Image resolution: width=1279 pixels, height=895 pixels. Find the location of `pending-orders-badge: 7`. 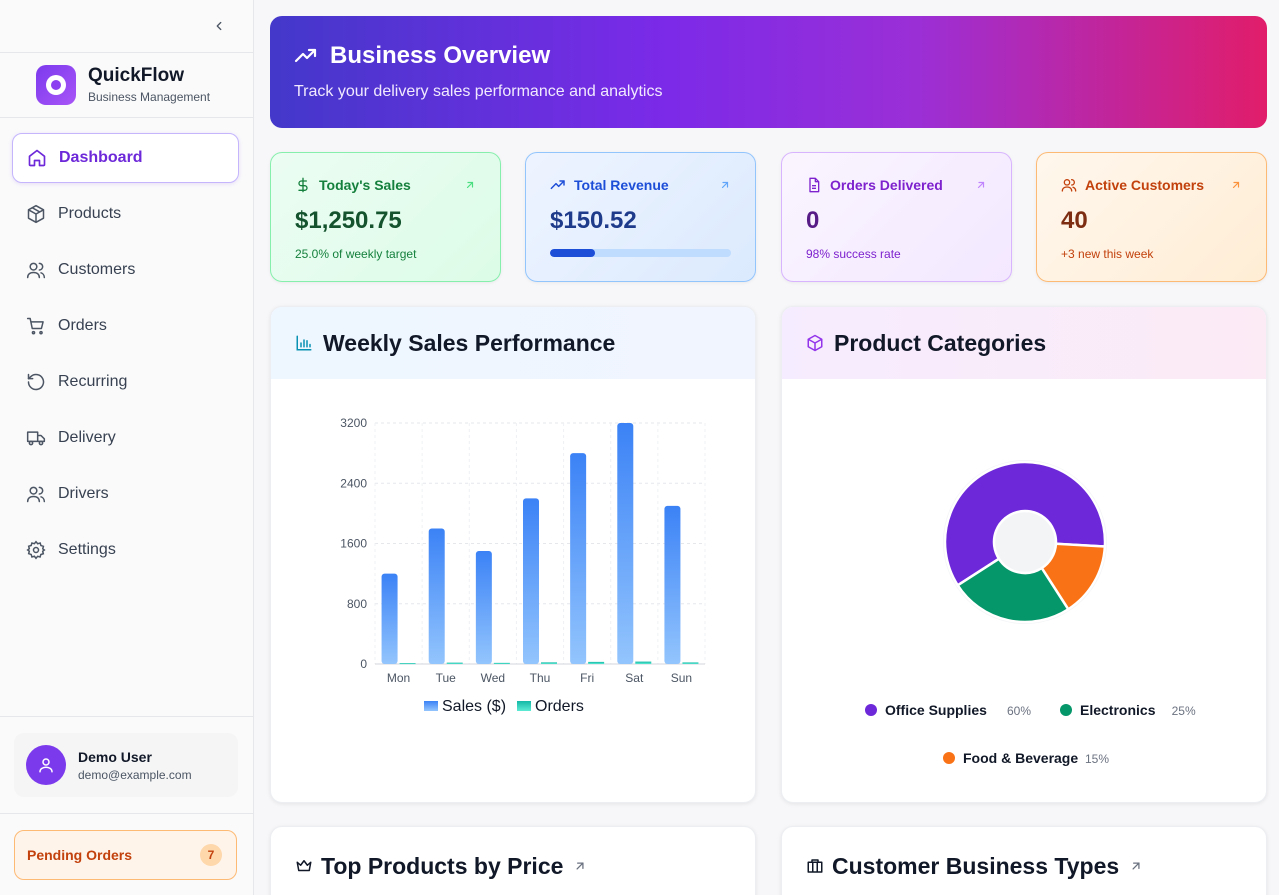

pending-orders-badge: 7 is located at coordinates (211, 855).